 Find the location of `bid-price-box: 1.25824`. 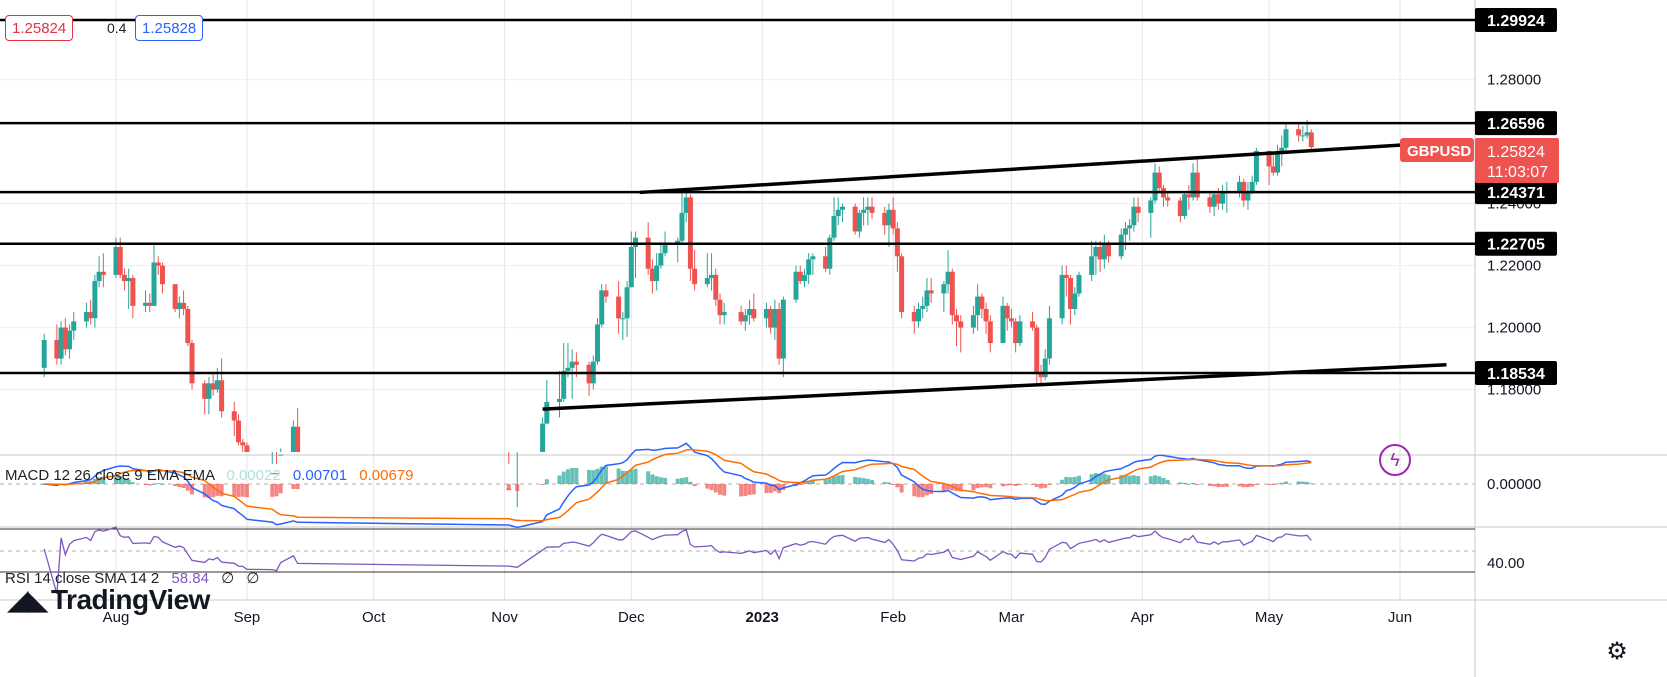

bid-price-box: 1.25824 is located at coordinates (39, 28).